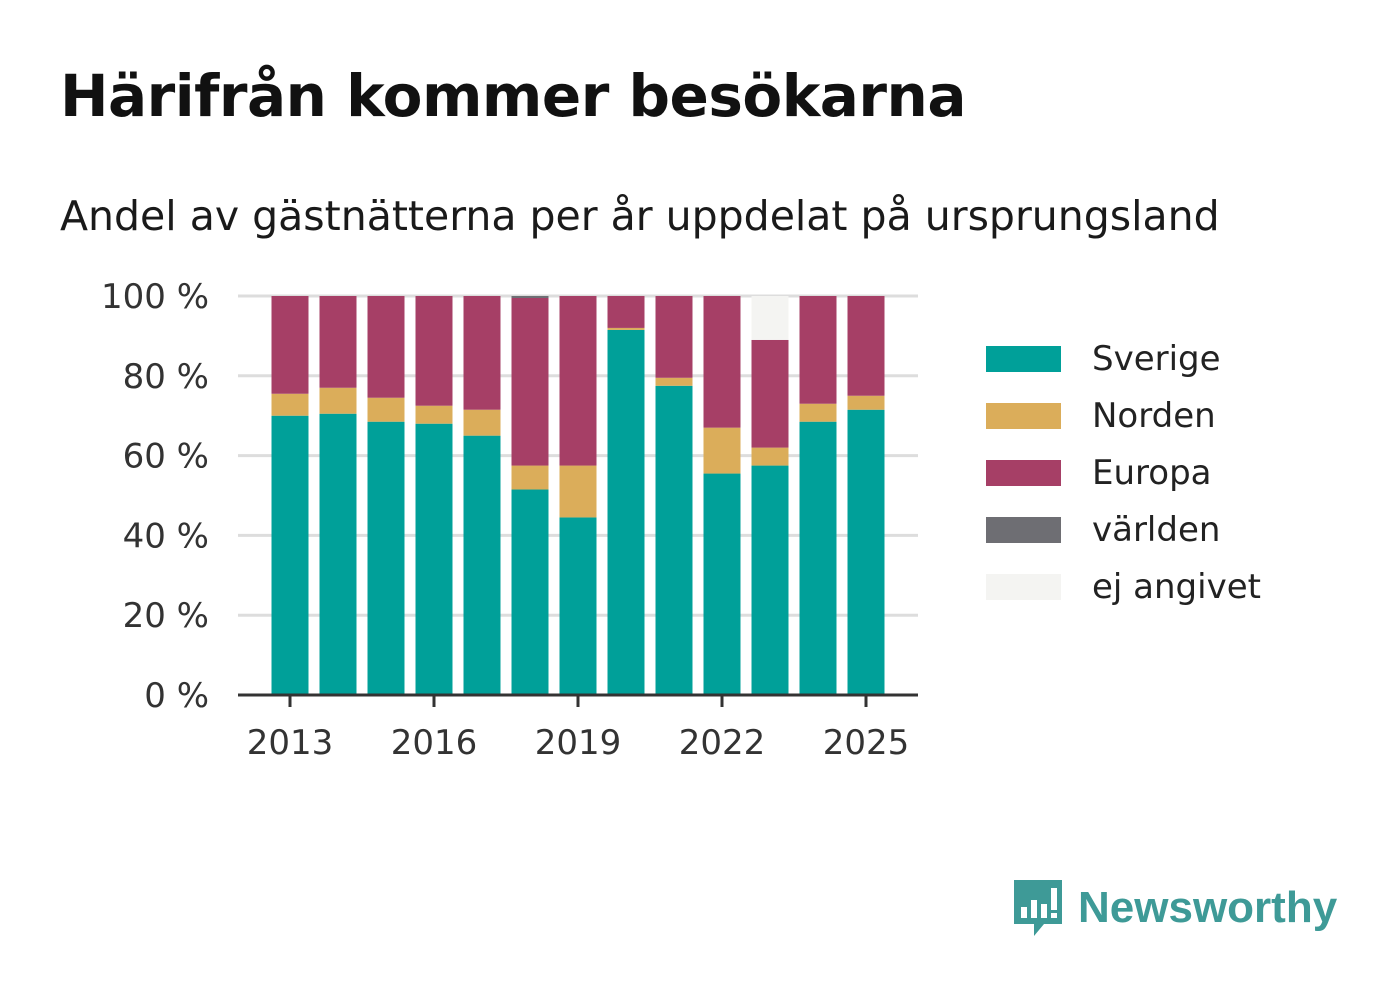 This screenshot has width=1382, height=999. I want to click on legend-item: ej angivet, so click(1123, 586).